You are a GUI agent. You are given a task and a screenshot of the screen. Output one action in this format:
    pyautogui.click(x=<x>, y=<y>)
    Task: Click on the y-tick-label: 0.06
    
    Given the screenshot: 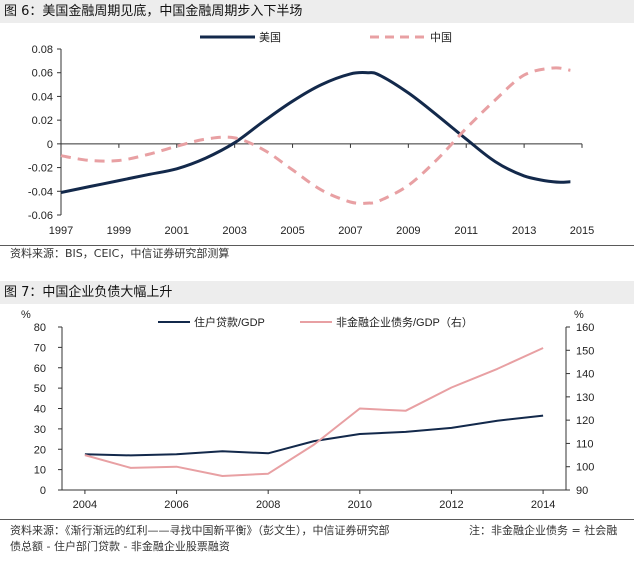 What is the action you would take?
    pyautogui.click(x=42, y=74)
    